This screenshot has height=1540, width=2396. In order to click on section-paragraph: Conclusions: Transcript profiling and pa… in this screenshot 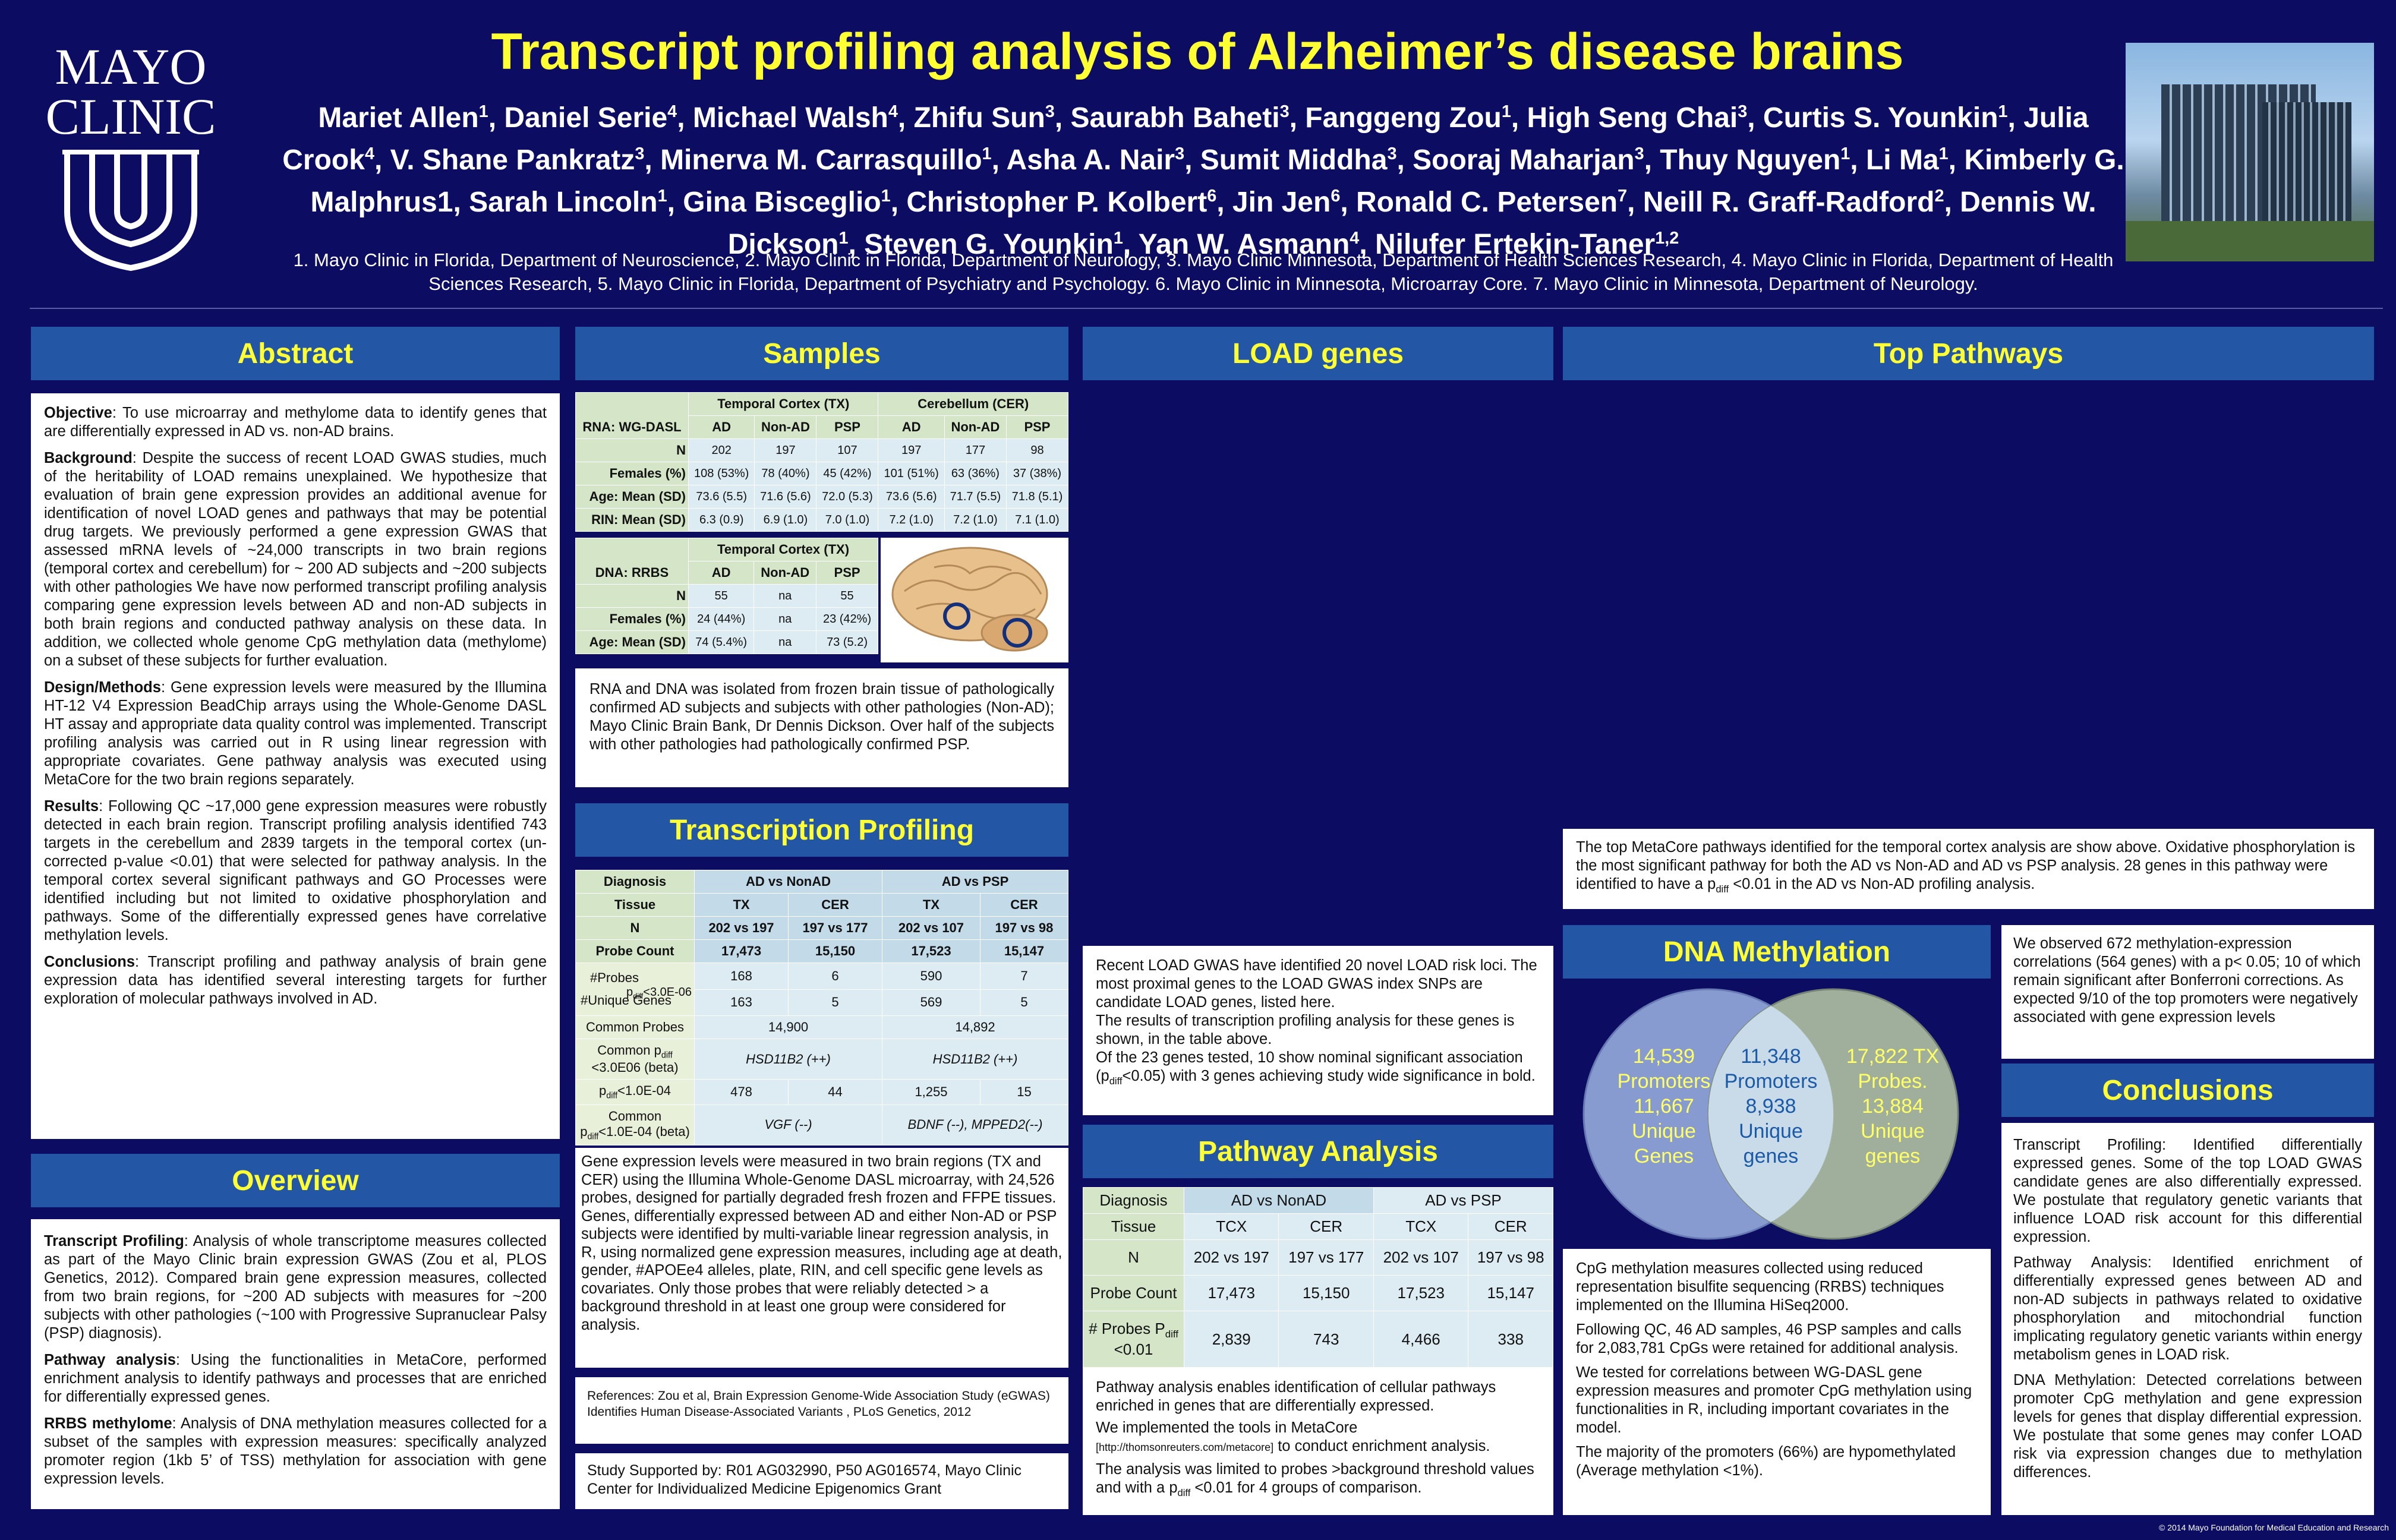, I will do `click(295, 980)`.